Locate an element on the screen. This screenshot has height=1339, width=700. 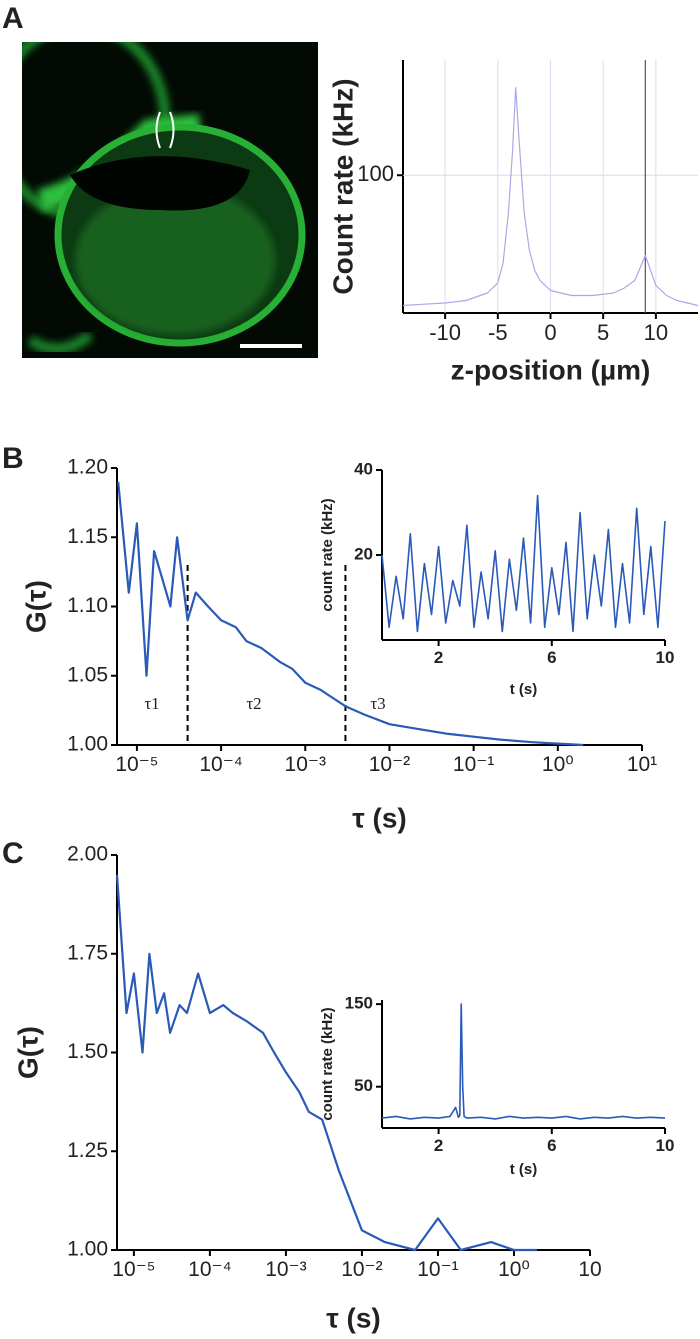
y-axis-label: Count rate (kHz) is located at coordinates (342, 186).